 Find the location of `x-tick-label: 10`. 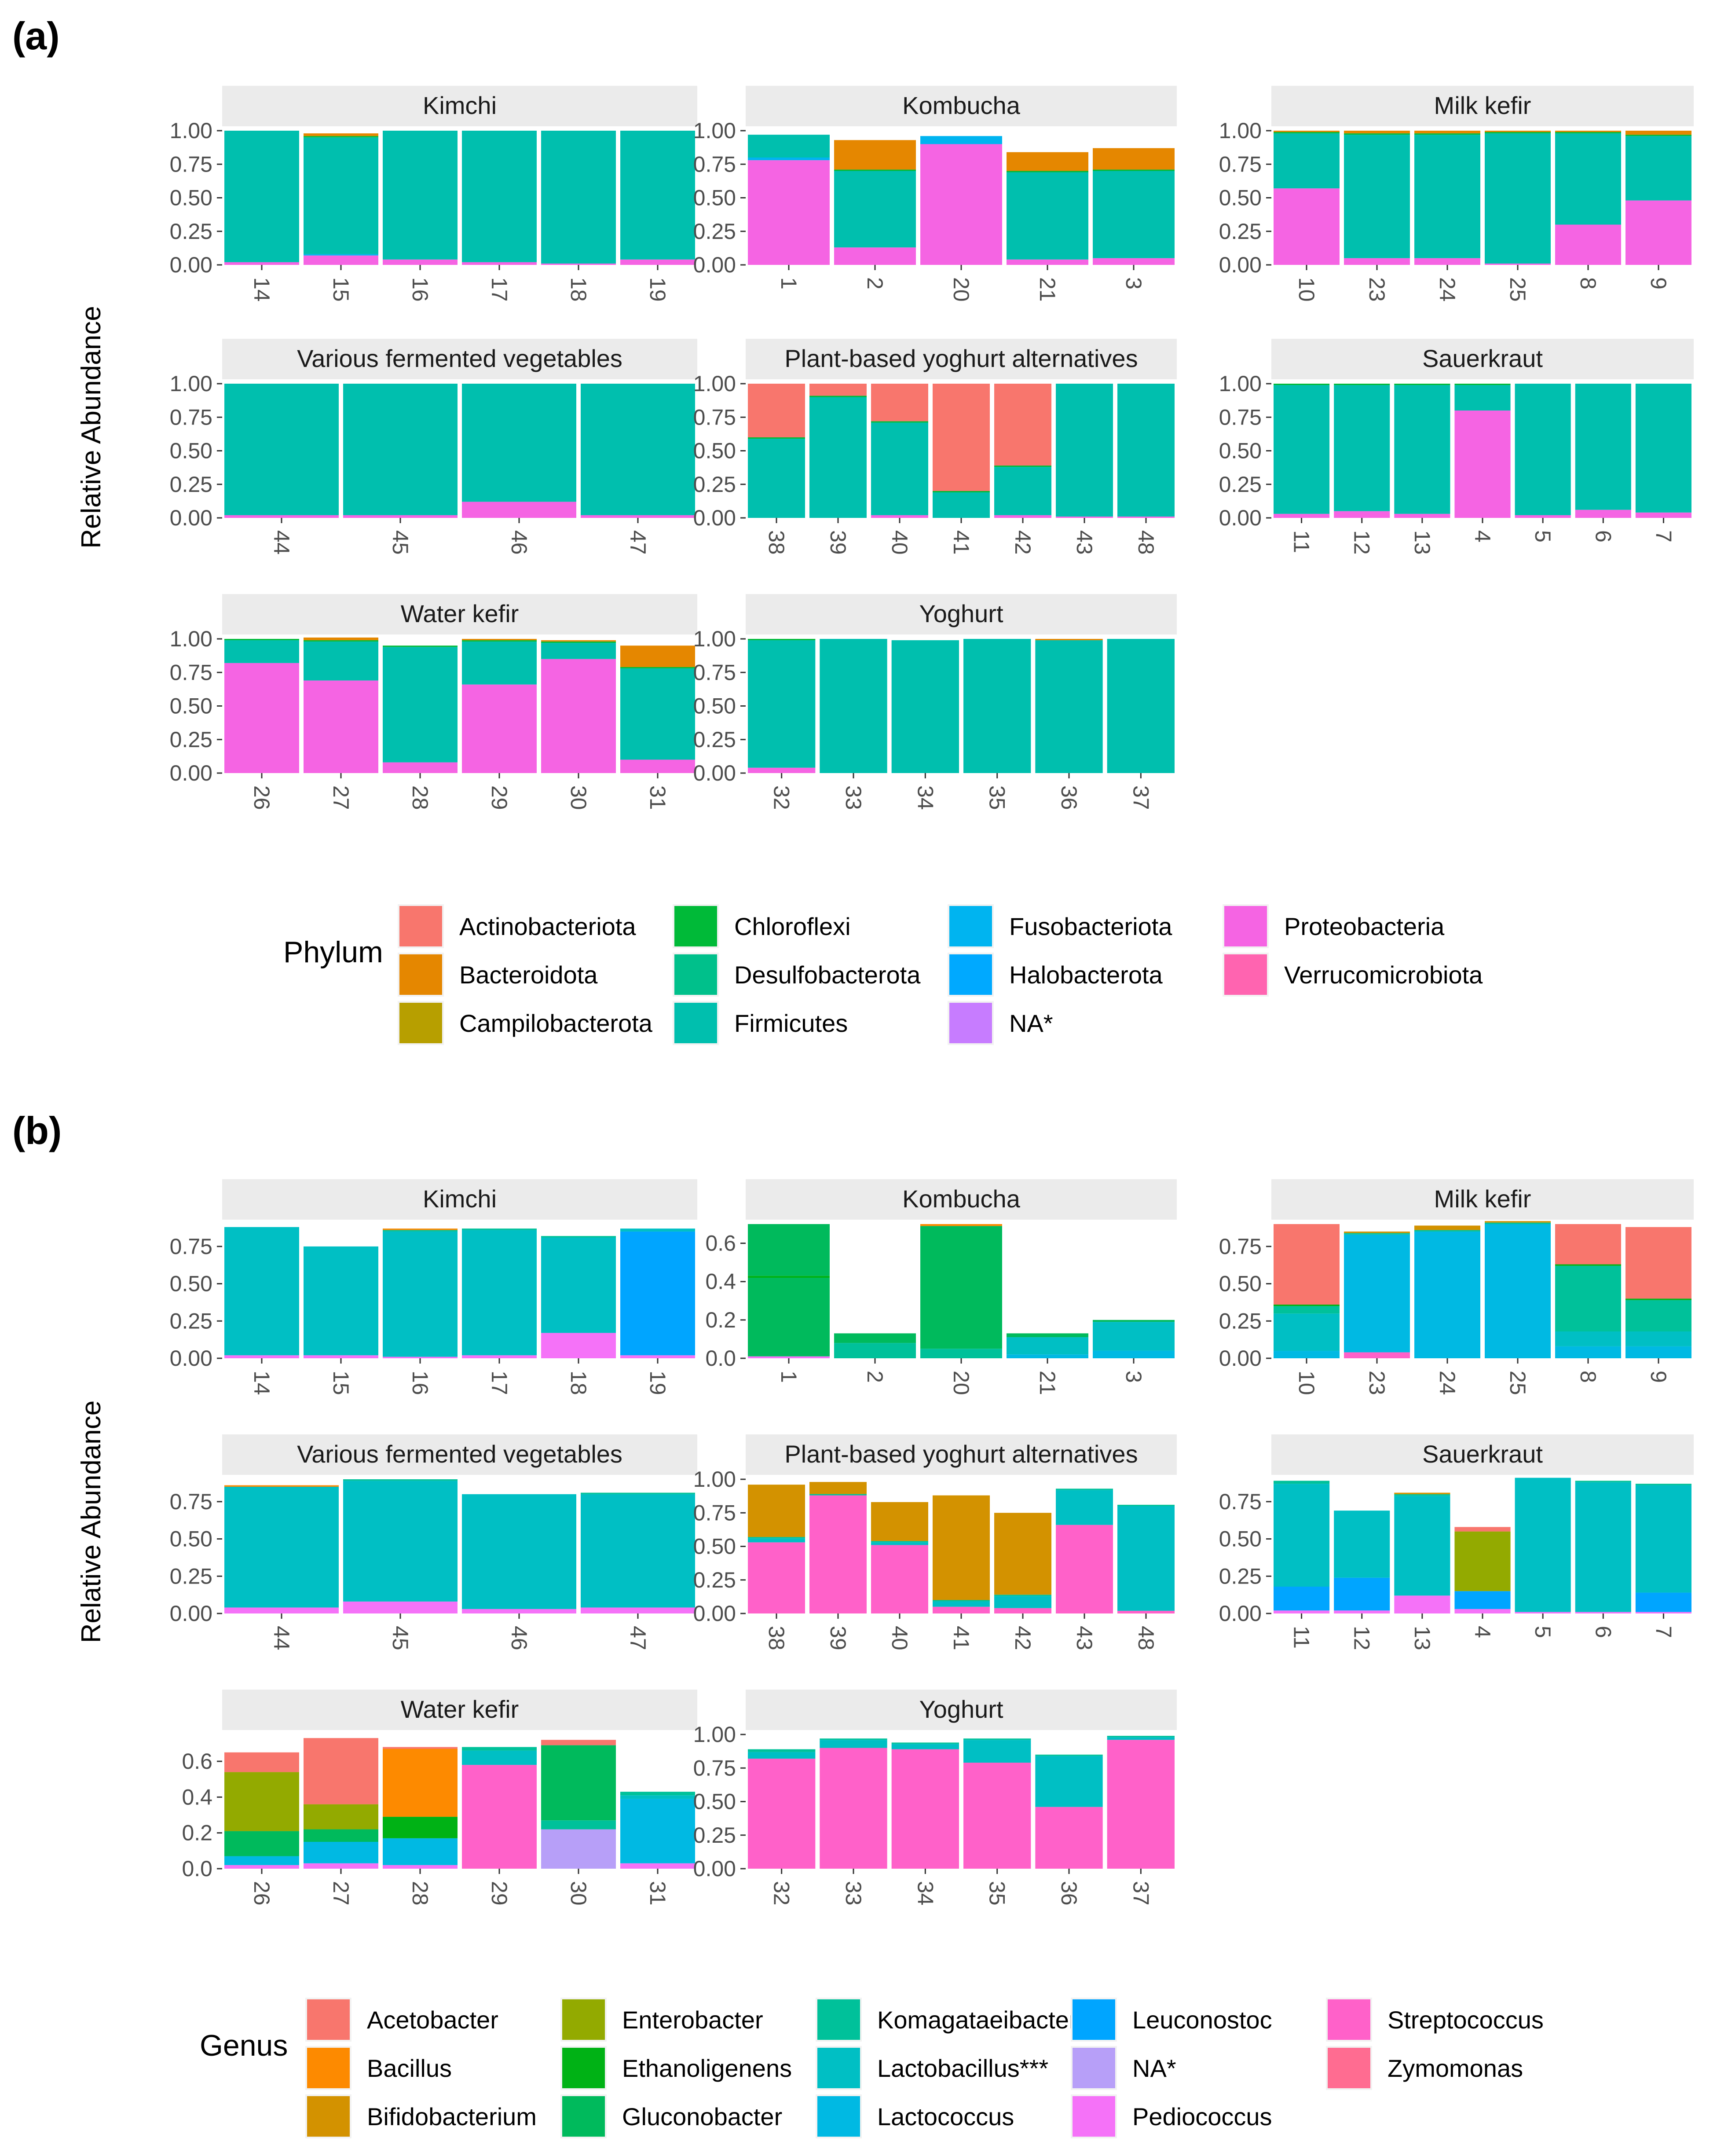

x-tick-label: 10 is located at coordinates (1306, 289).